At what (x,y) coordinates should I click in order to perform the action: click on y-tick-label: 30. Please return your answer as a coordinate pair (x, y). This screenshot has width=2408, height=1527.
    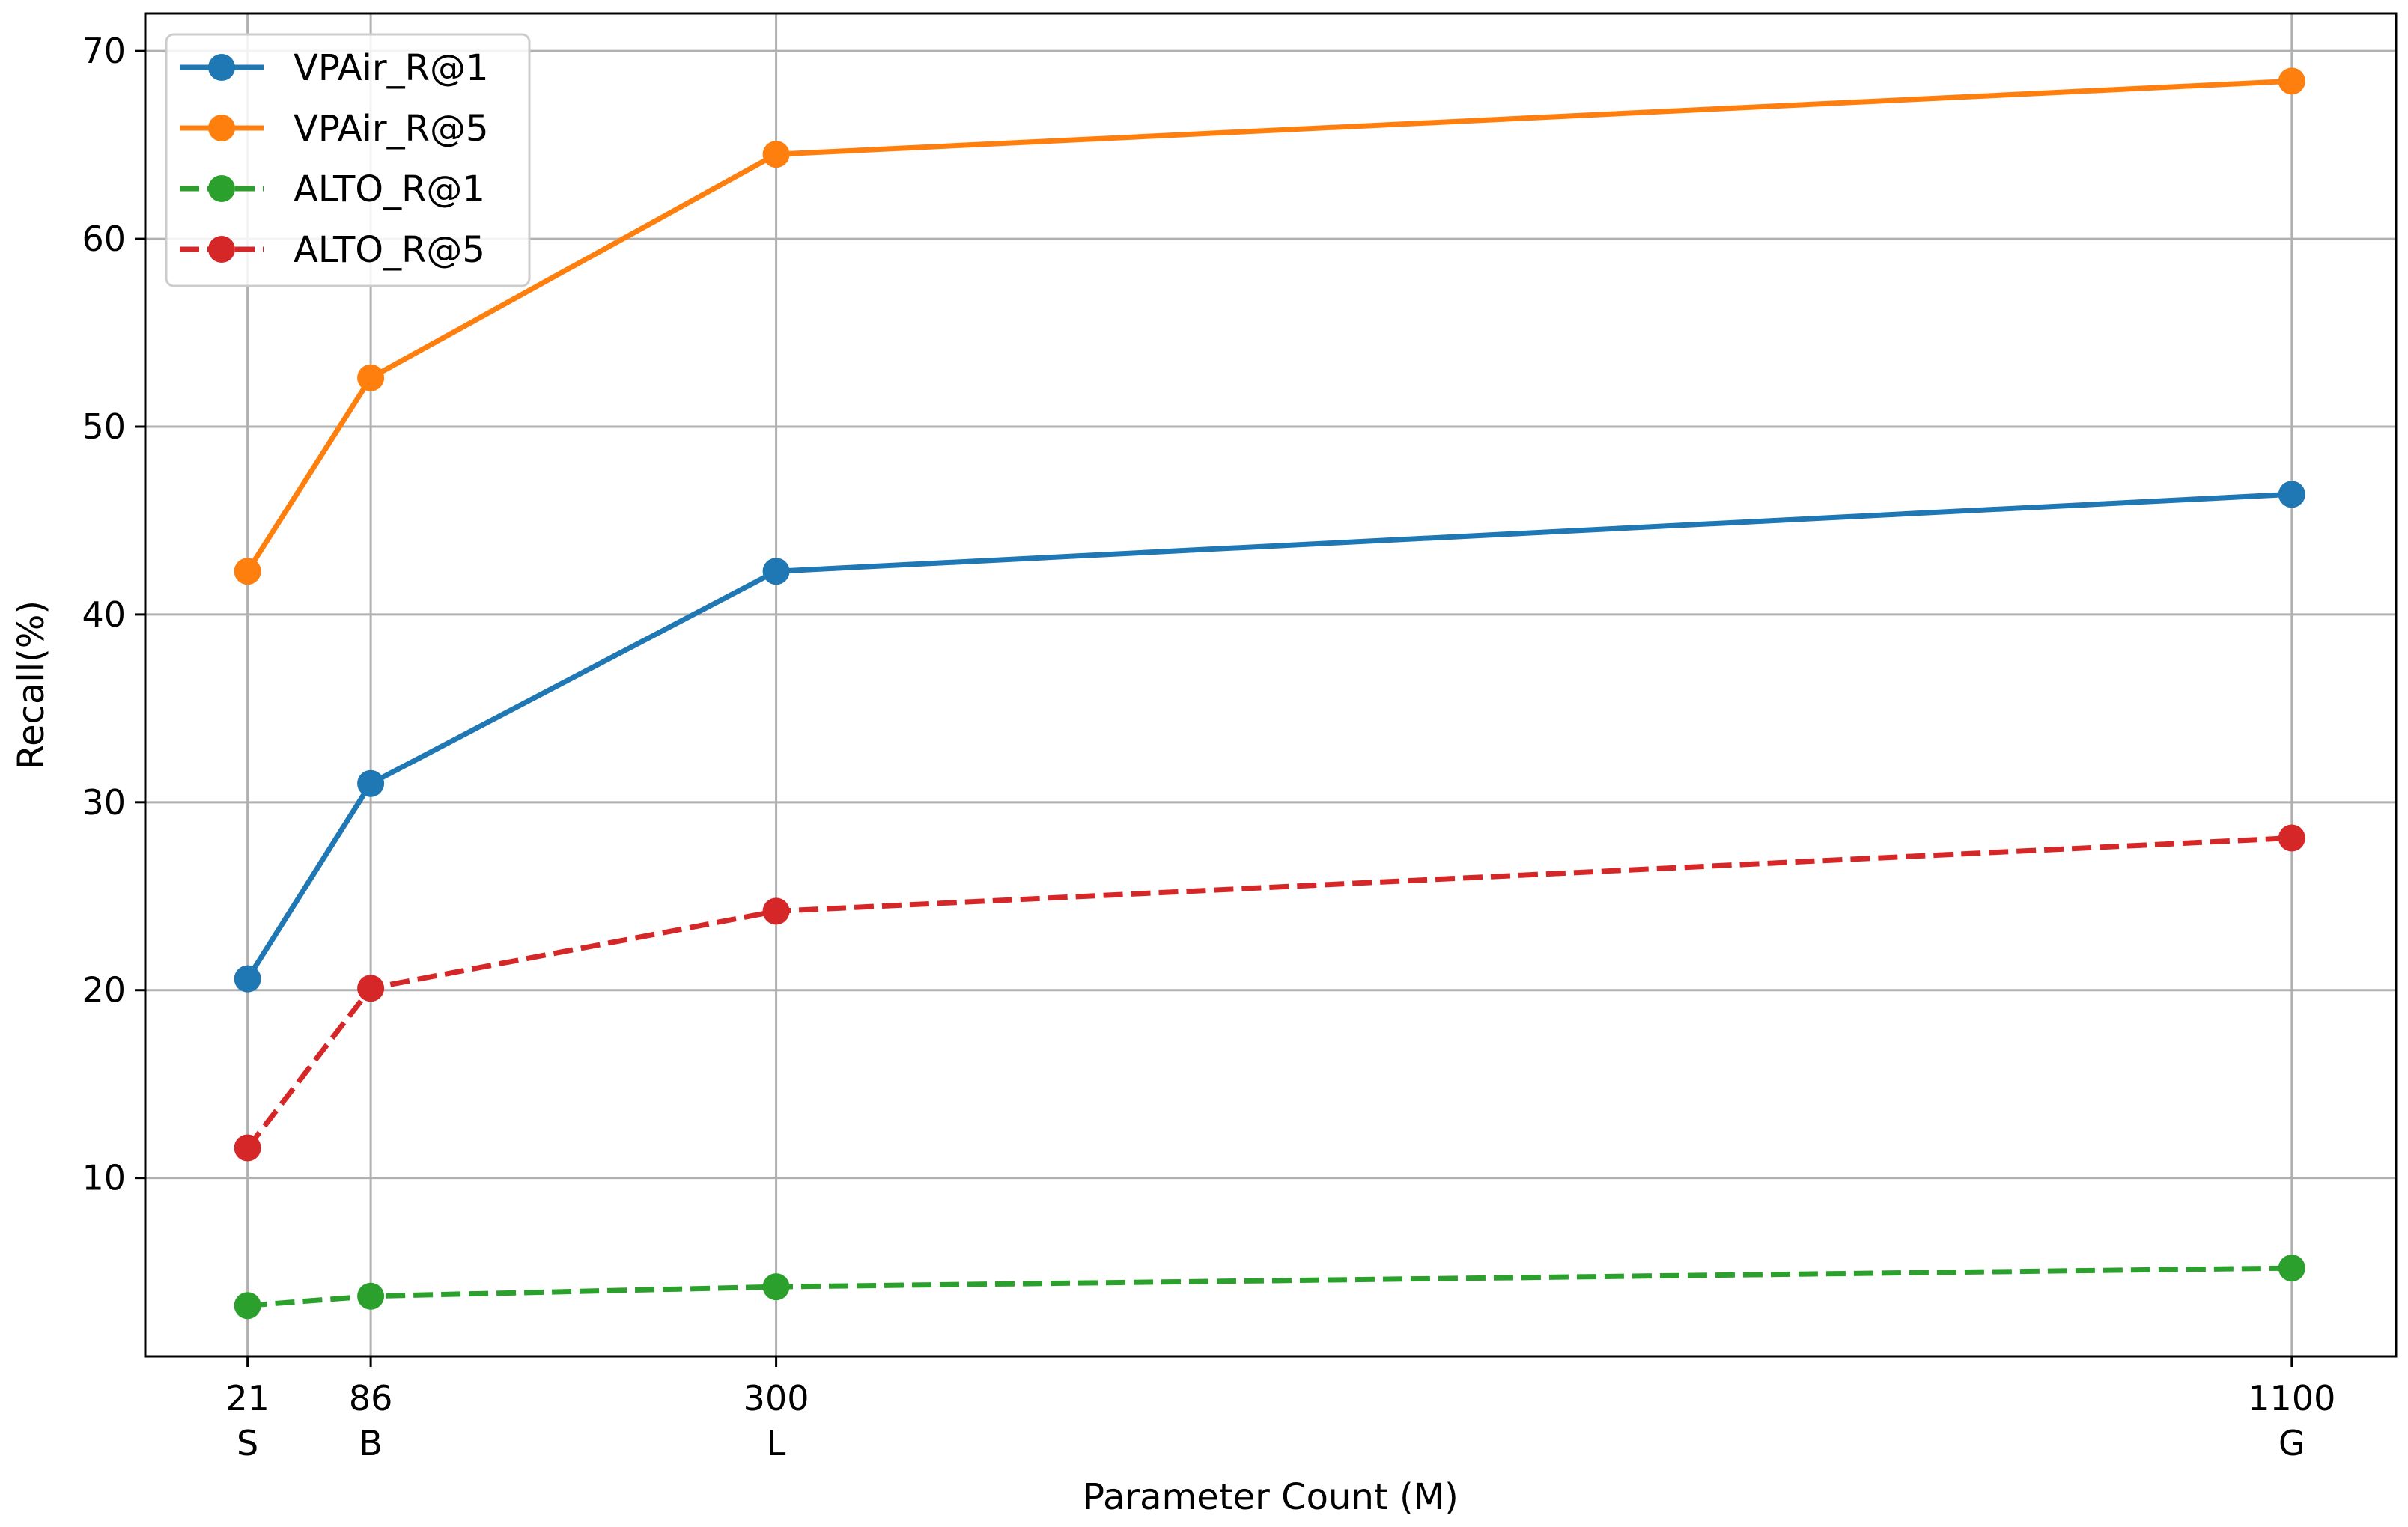
    Looking at the image, I should click on (104, 802).